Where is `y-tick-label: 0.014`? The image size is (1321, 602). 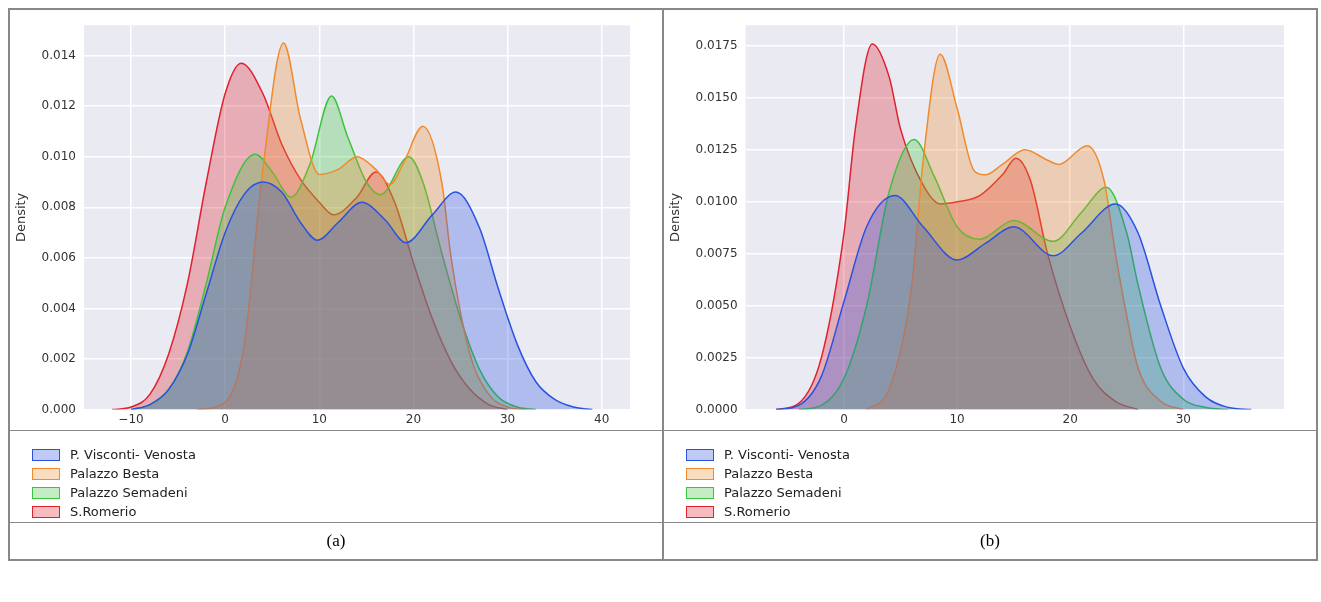 y-tick-label: 0.014 is located at coordinates (58, 54).